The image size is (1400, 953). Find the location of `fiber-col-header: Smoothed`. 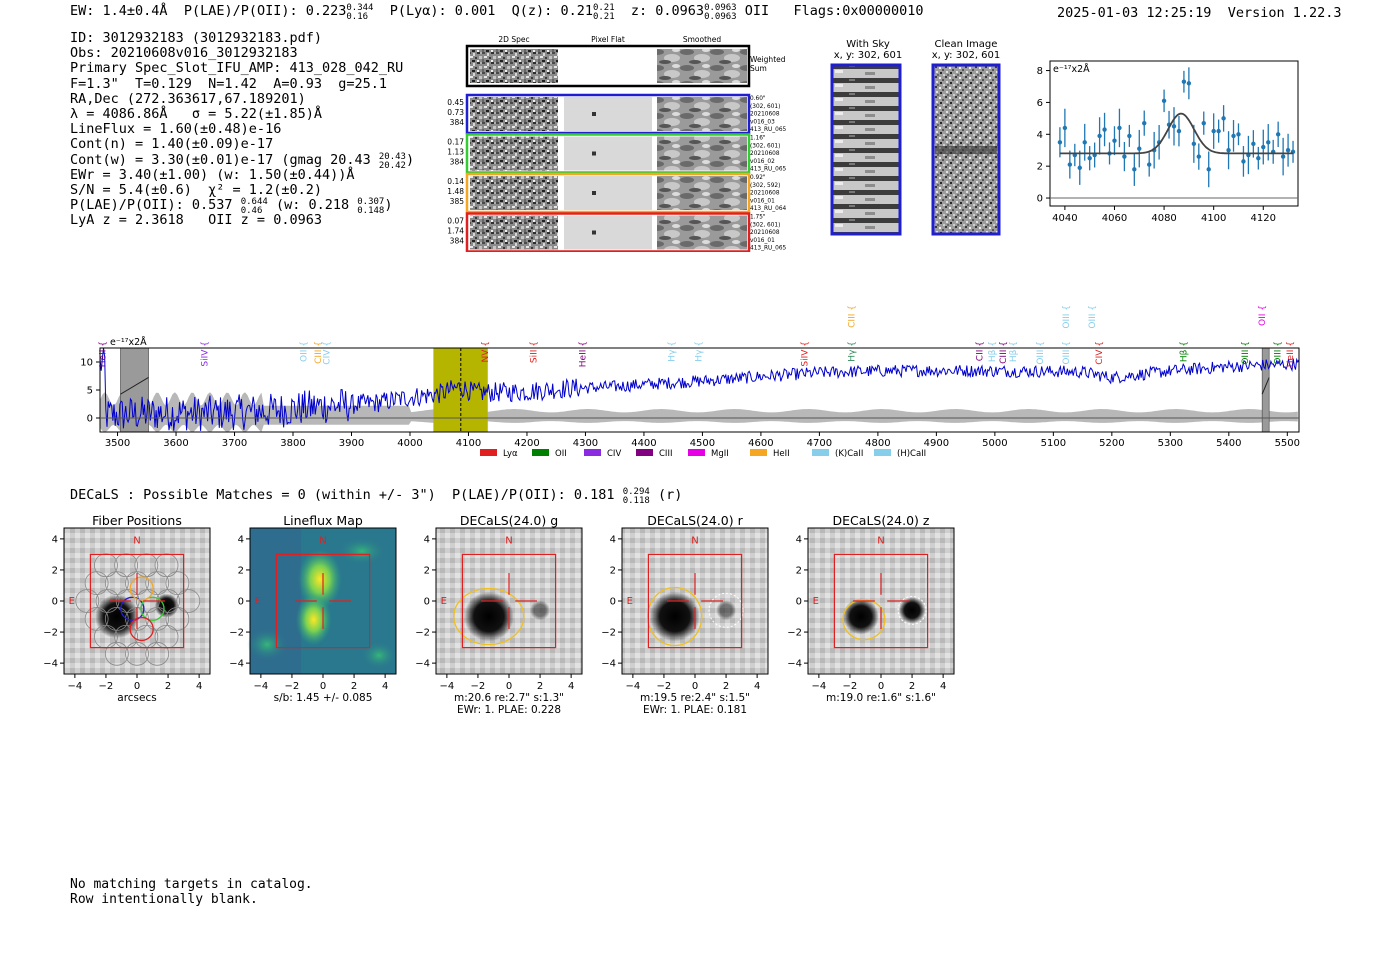

fiber-col-header: Smoothed is located at coordinates (702, 39).